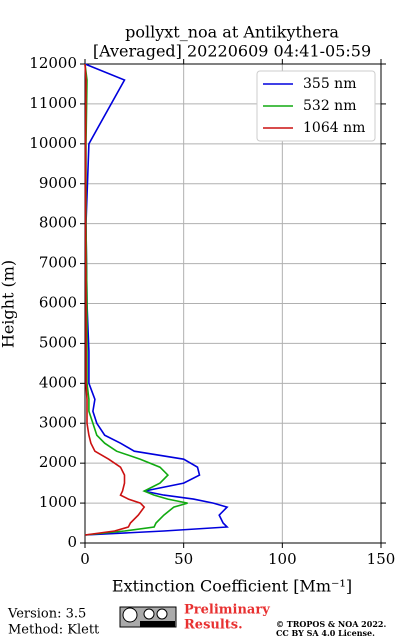 The width and height of the screenshot is (400, 640). What do you see at coordinates (381, 559) in the screenshot?
I see `x-tick-label: 150` at bounding box center [381, 559].